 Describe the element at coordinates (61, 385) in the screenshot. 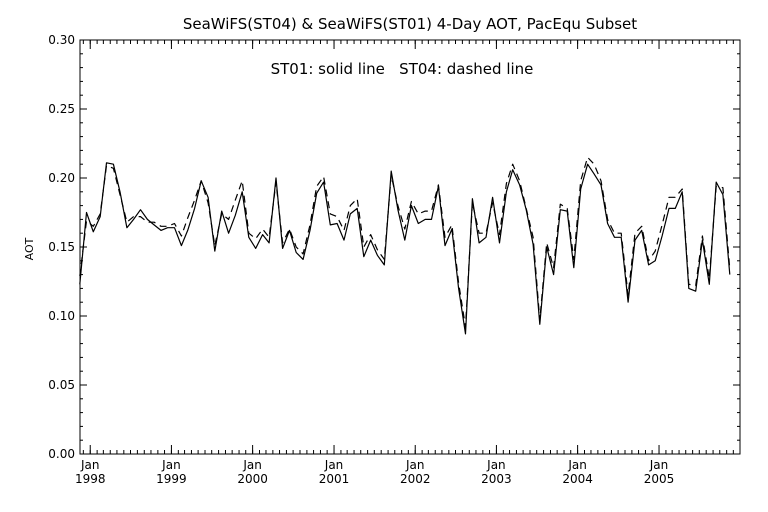

I see `y-tick-label: 0.05` at that location.